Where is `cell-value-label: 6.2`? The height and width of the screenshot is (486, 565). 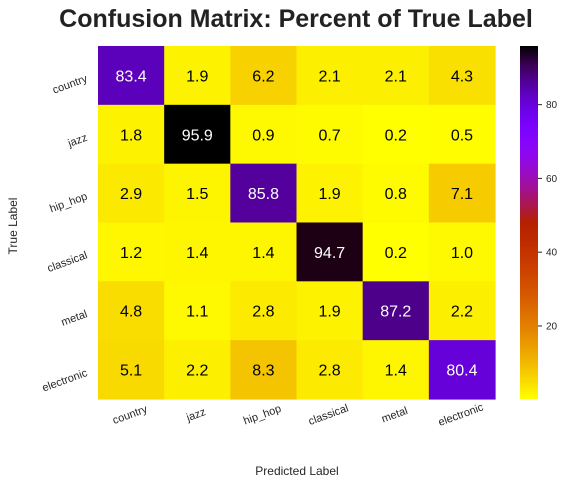
cell-value-label: 6.2 is located at coordinates (263, 76).